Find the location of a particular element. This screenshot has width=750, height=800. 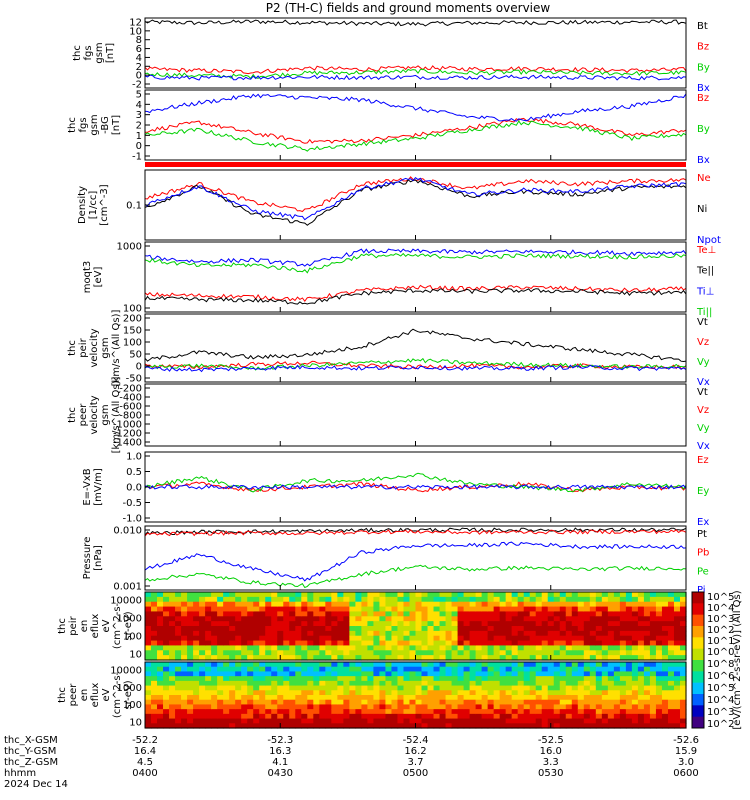

y-axis-label-line: [nPa] is located at coordinates (98, 558).